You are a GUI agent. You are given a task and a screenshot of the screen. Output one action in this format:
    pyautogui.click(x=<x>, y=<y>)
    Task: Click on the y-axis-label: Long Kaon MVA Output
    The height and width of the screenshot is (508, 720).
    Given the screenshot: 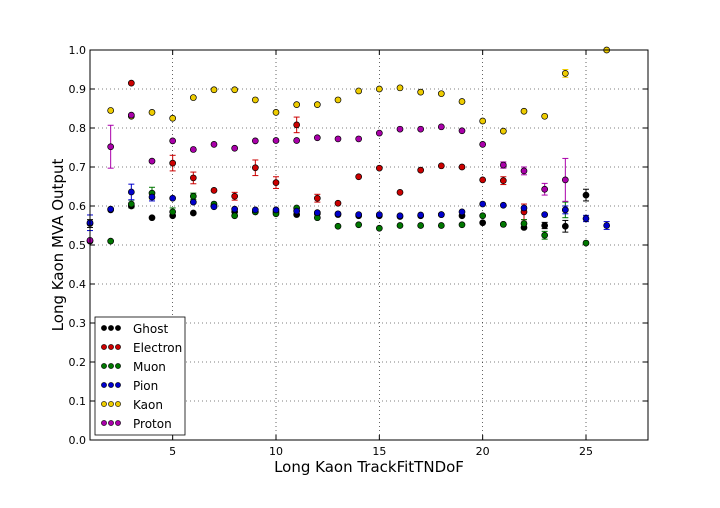 What is the action you would take?
    pyautogui.click(x=58, y=245)
    